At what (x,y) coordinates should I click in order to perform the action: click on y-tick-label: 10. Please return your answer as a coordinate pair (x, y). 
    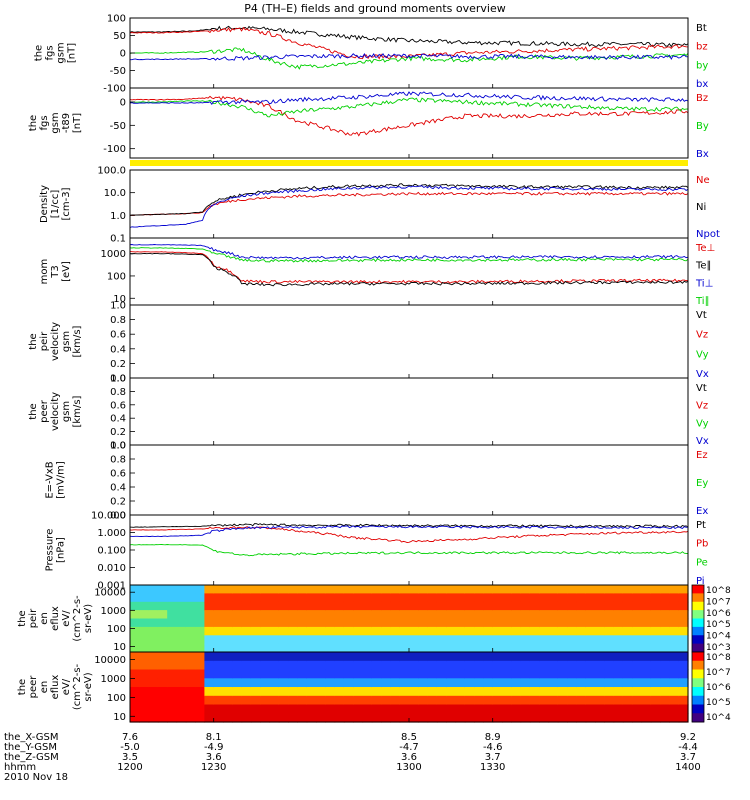
    Looking at the image, I should click on (119, 717).